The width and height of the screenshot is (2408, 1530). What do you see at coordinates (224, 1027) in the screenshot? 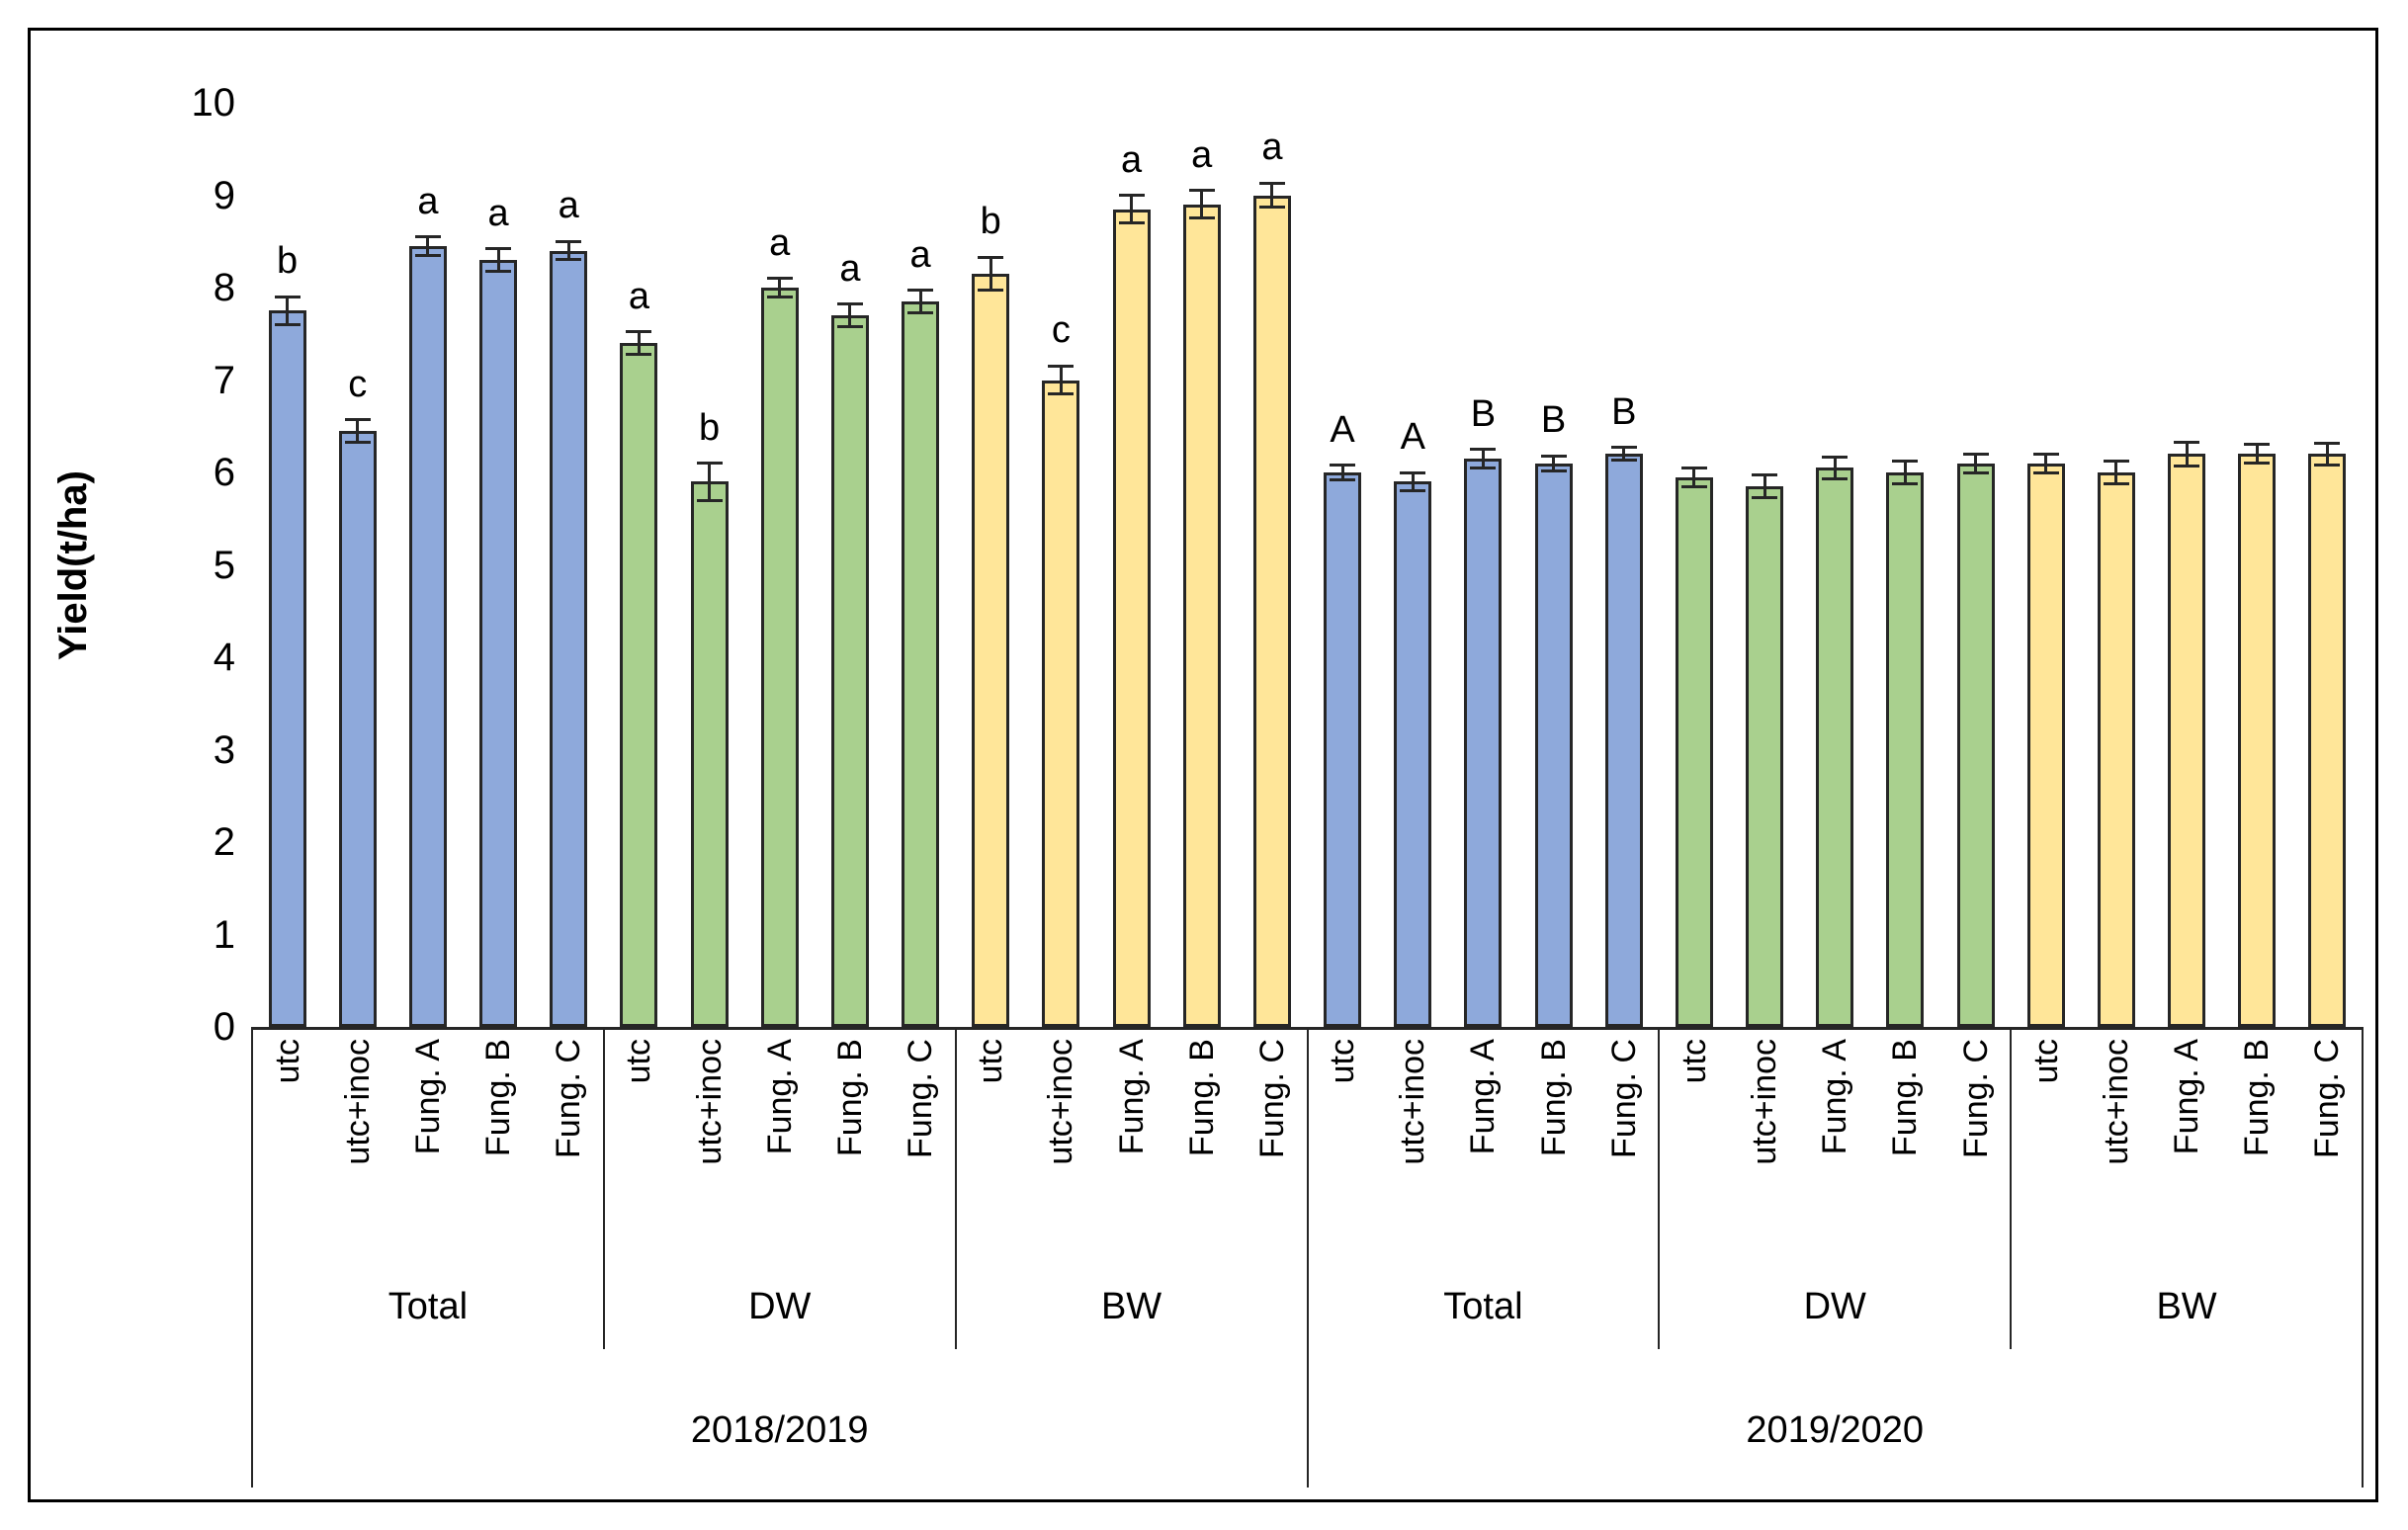
I see `y-tick-label: 0` at bounding box center [224, 1027].